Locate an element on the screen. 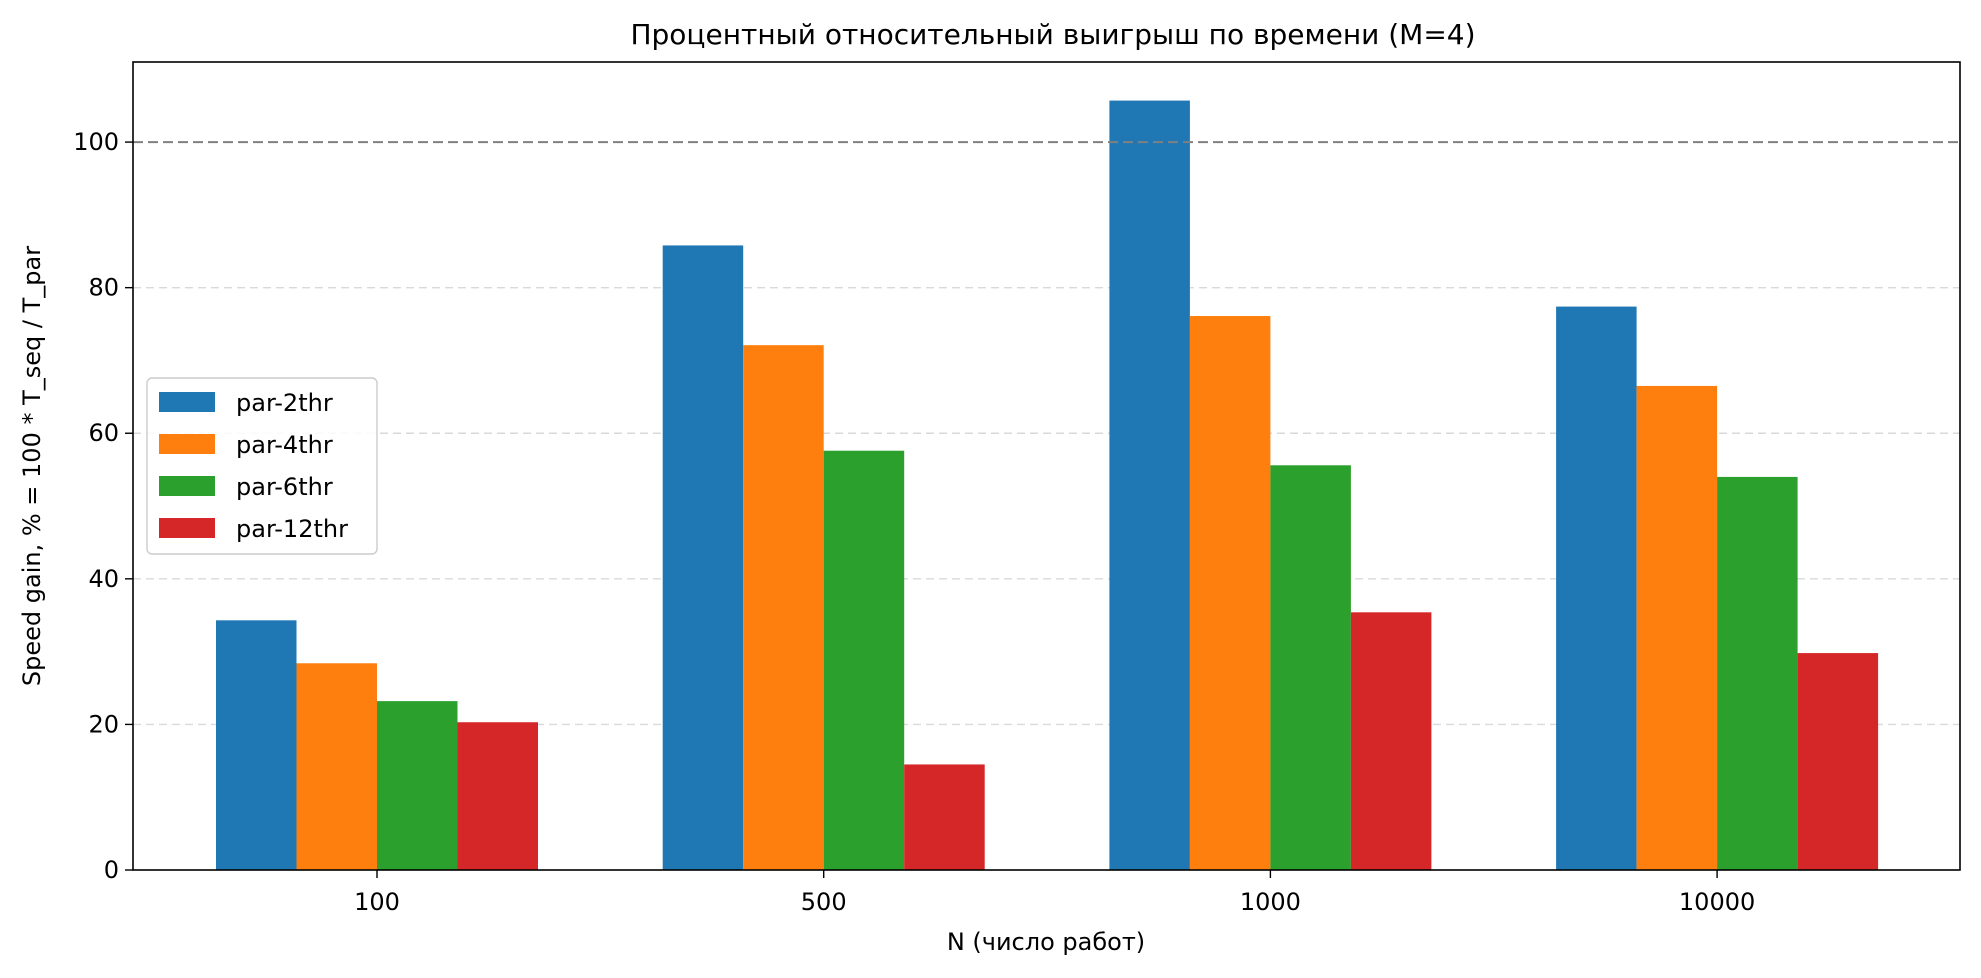  y-tick-label: 100 is located at coordinates (96, 142).